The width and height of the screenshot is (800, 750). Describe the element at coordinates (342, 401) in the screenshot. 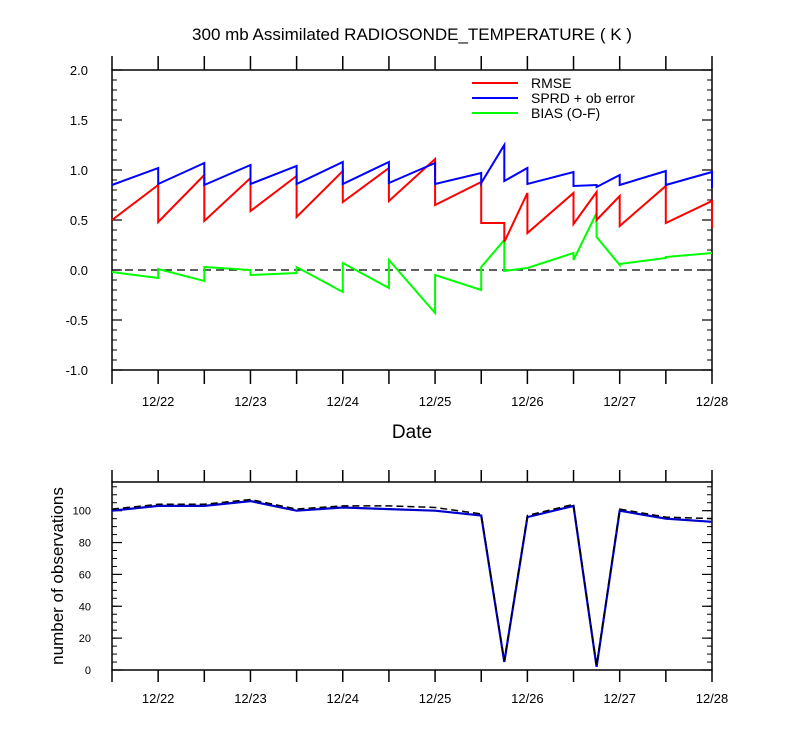

I see `x-tick-label: 12/24` at that location.